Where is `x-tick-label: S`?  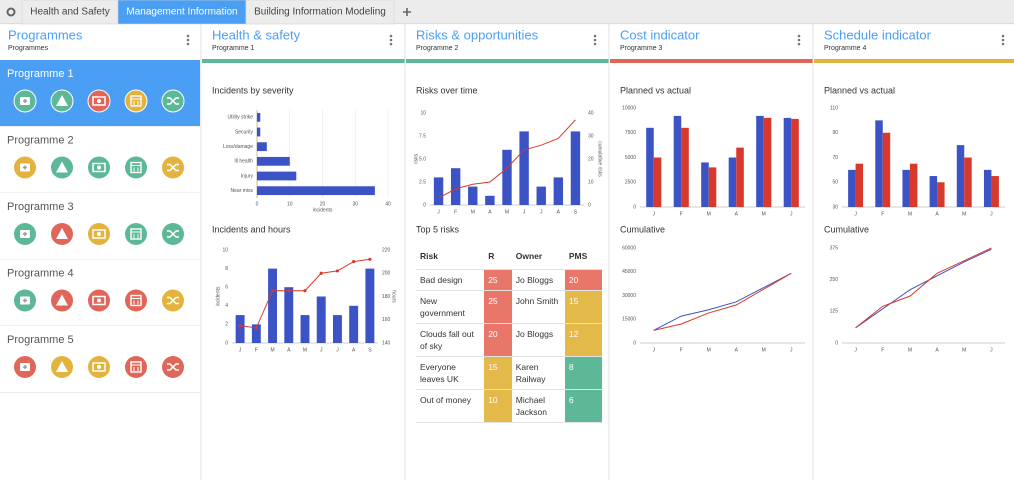 x-tick-label: S is located at coordinates (370, 350).